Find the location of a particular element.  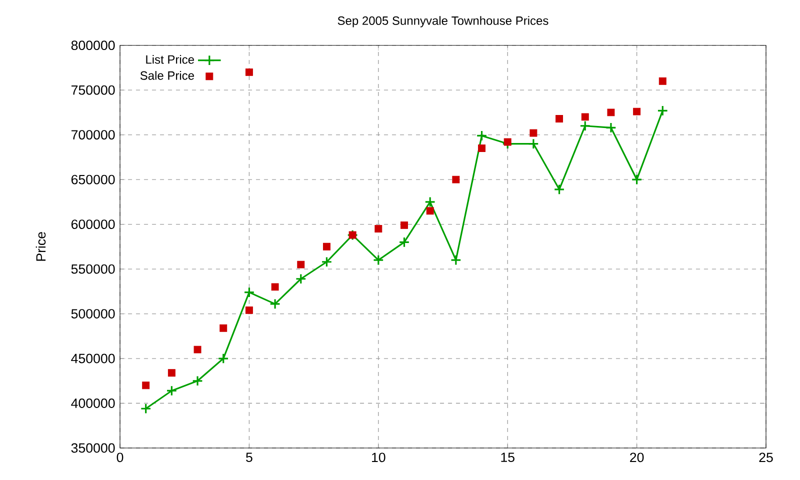

x-tick-label: 20 is located at coordinates (637, 457).